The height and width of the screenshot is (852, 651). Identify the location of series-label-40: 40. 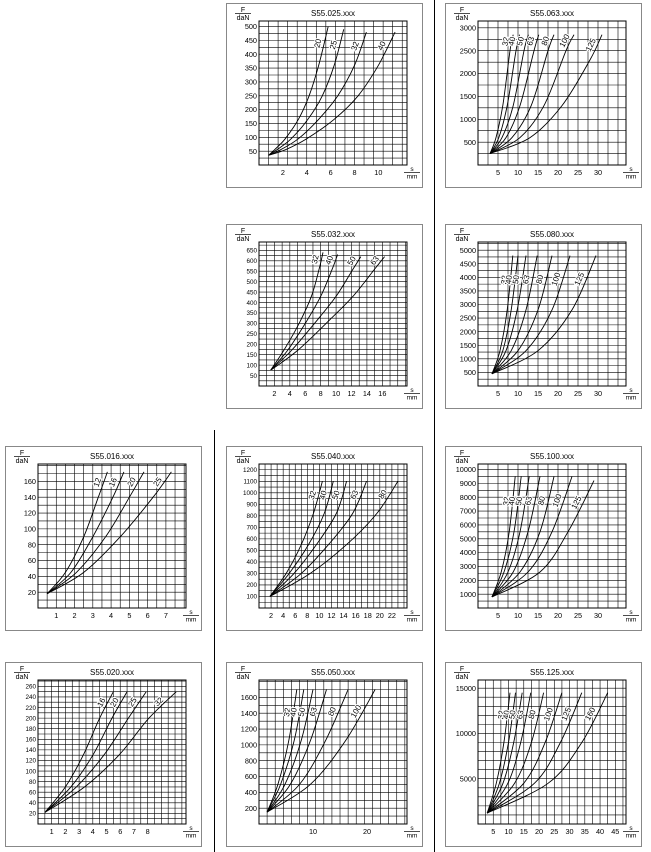
(293, 711).